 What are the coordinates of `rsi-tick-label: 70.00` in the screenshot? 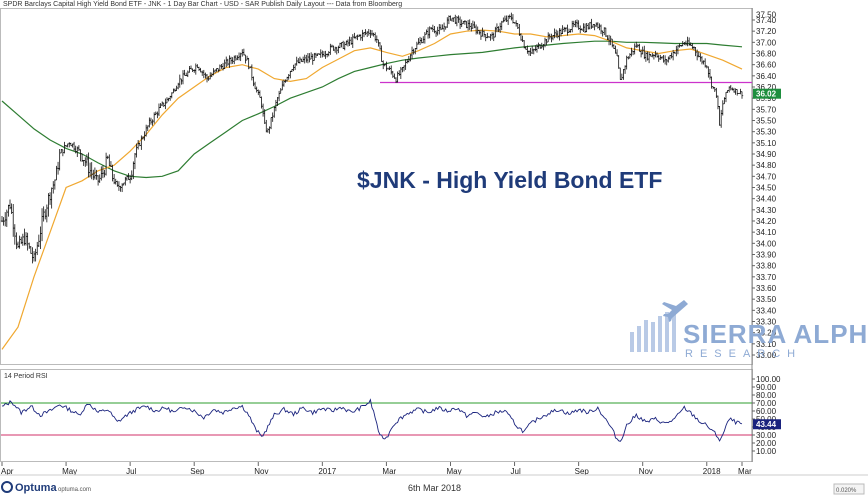 It's located at (766, 403).